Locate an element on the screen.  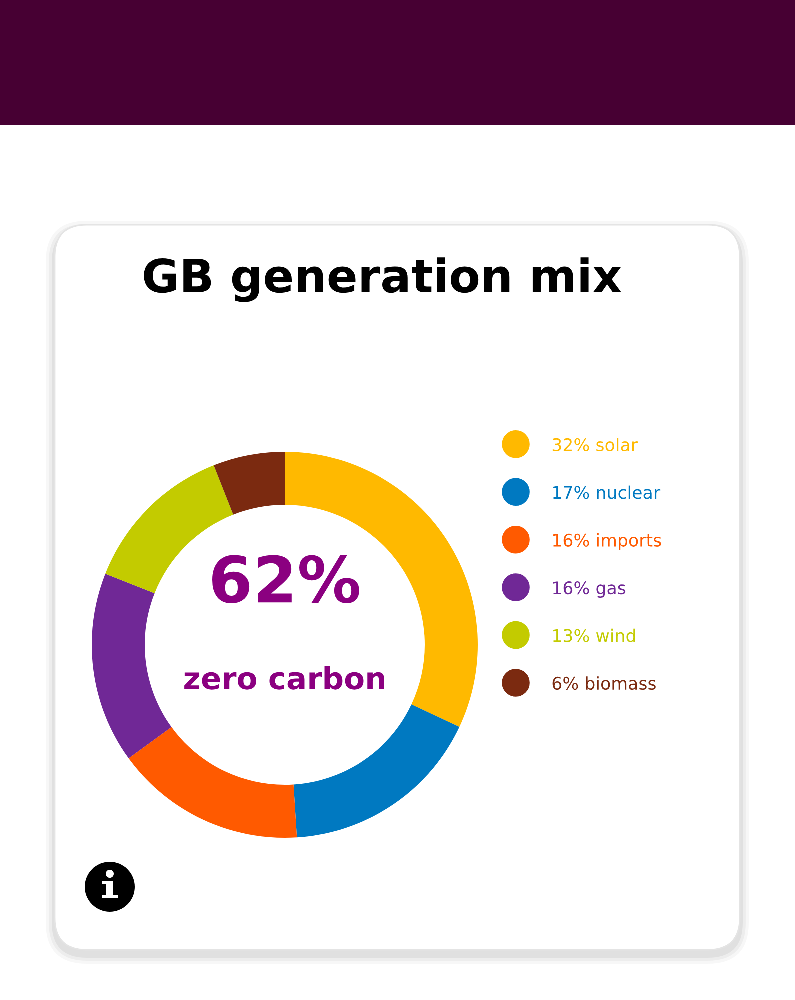
text: zero carbon is located at coordinates (284, 678).